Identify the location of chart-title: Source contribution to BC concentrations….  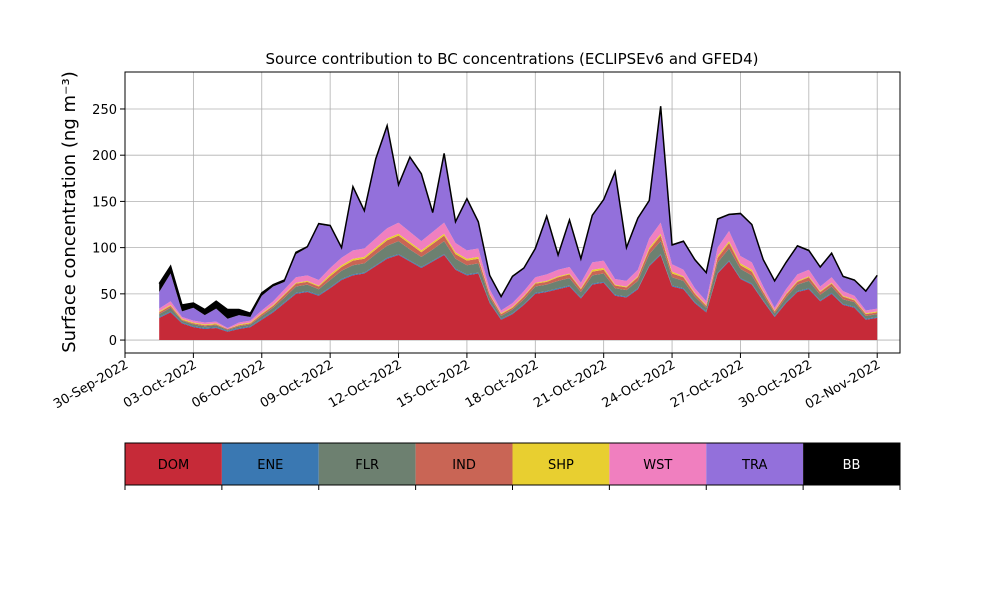
(511, 59).